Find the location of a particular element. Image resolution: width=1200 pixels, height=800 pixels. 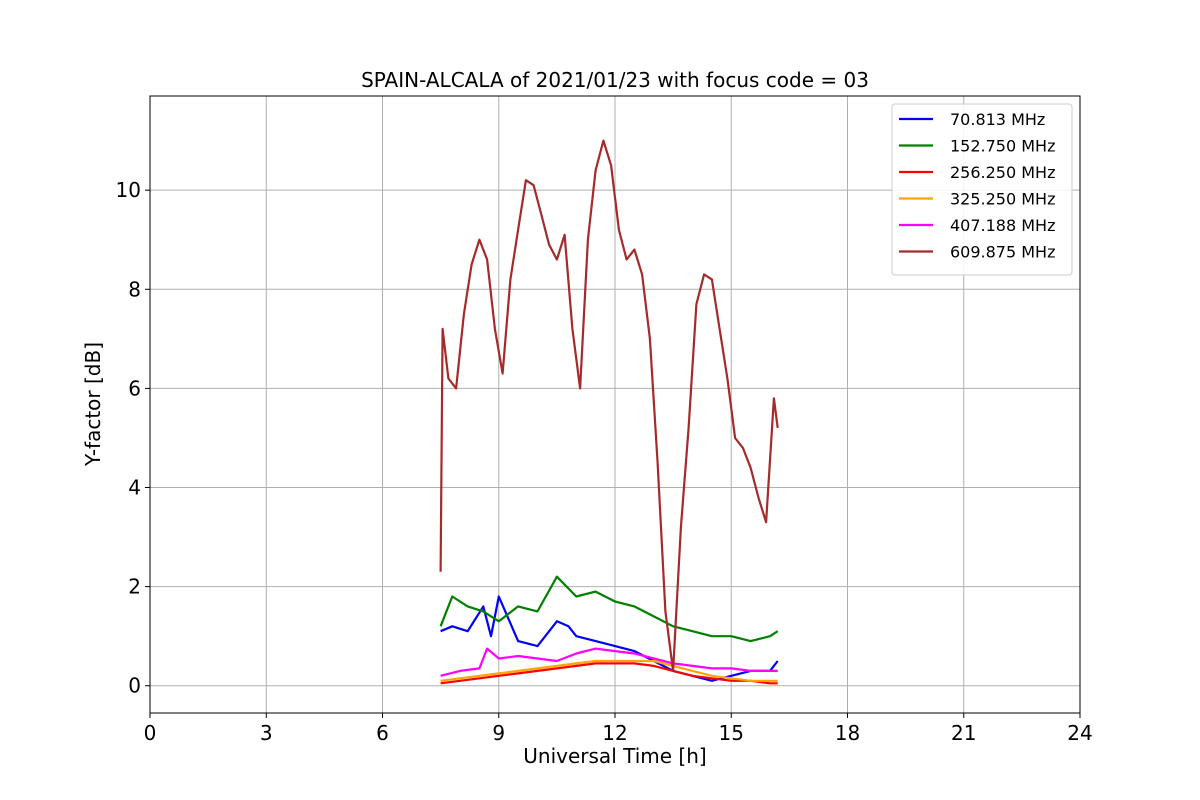

legend-label-3: 325.250 MHz is located at coordinates (1002, 199).